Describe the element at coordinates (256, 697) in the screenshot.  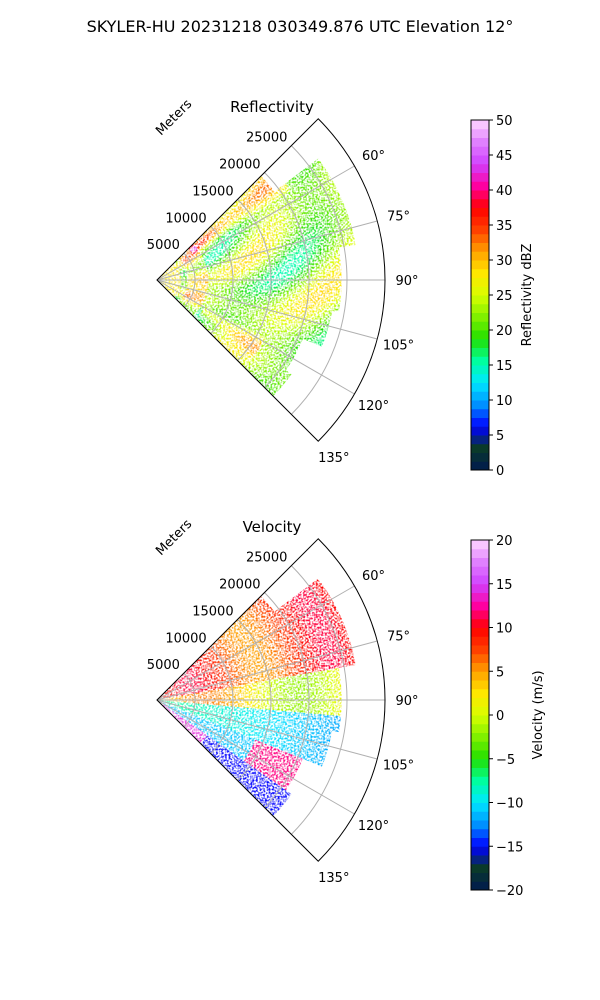
I see `velocity-data-layer` at that location.